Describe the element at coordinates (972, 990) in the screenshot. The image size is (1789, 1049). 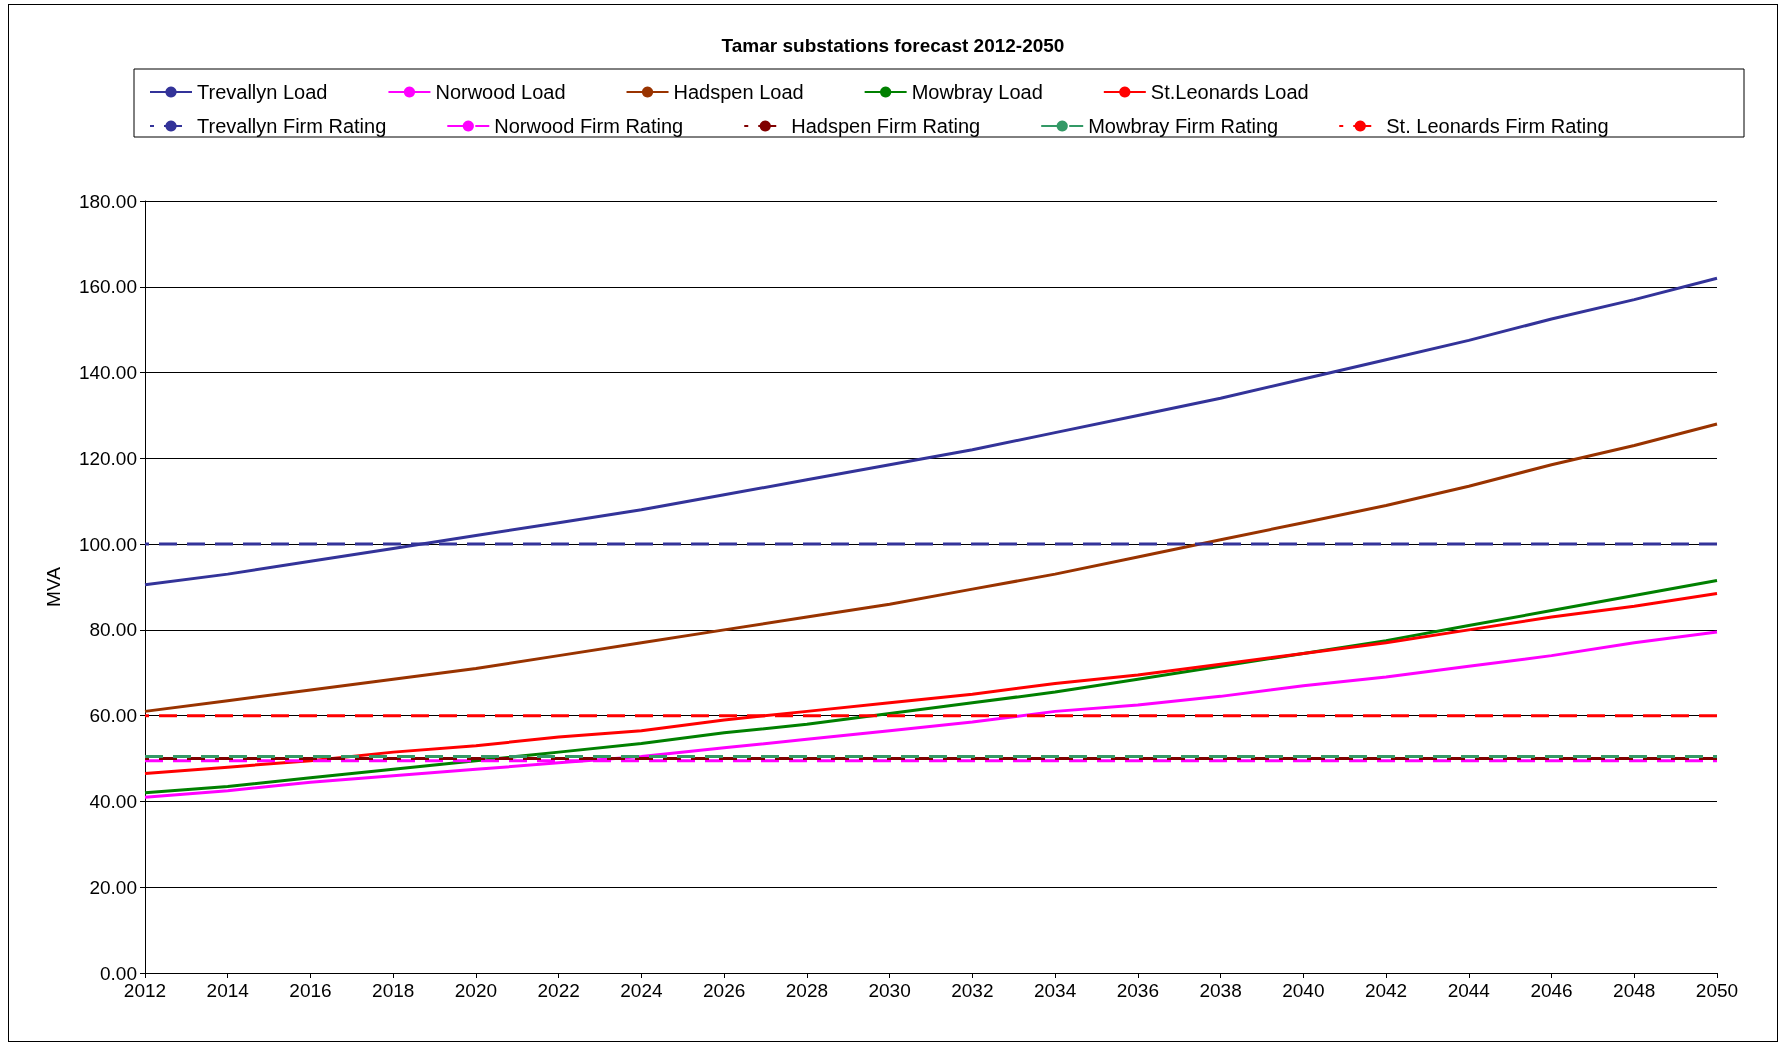
I see `x-tick-label: 2032` at that location.